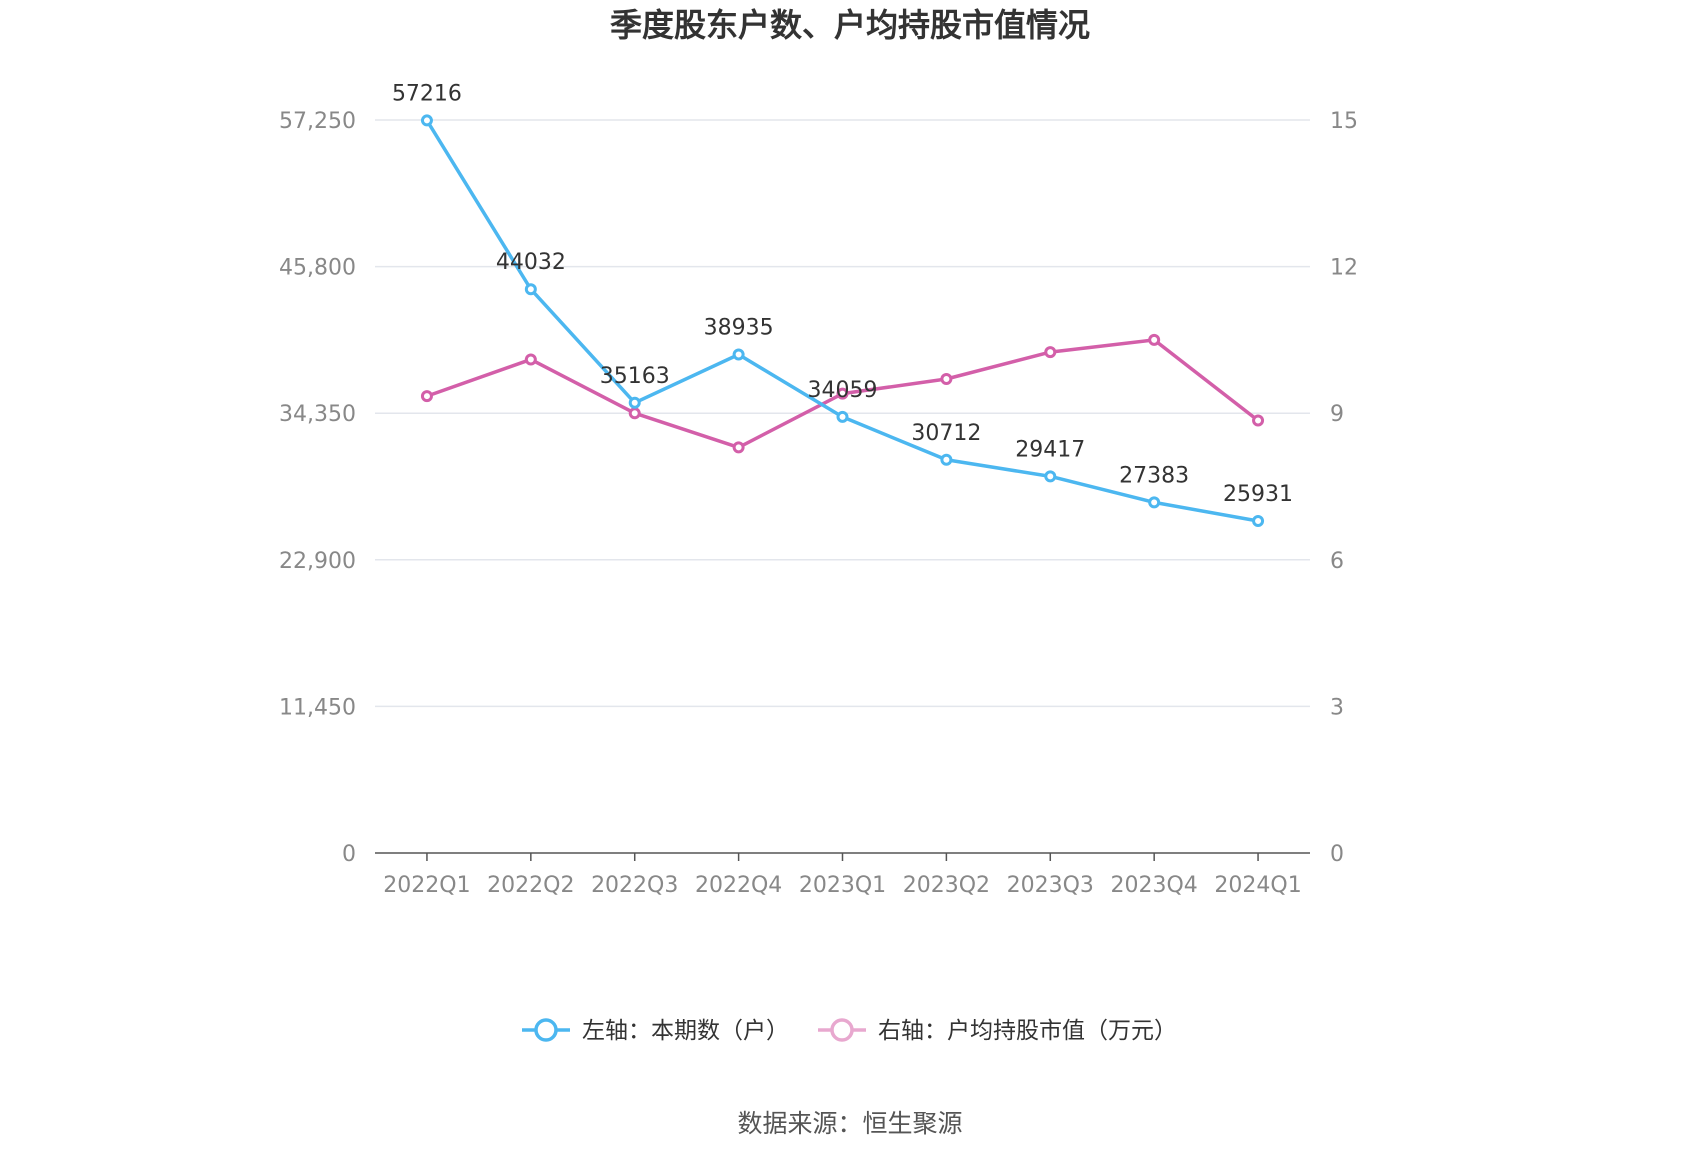  I want to click on y-left-tick-label: 11,450, so click(317, 707).